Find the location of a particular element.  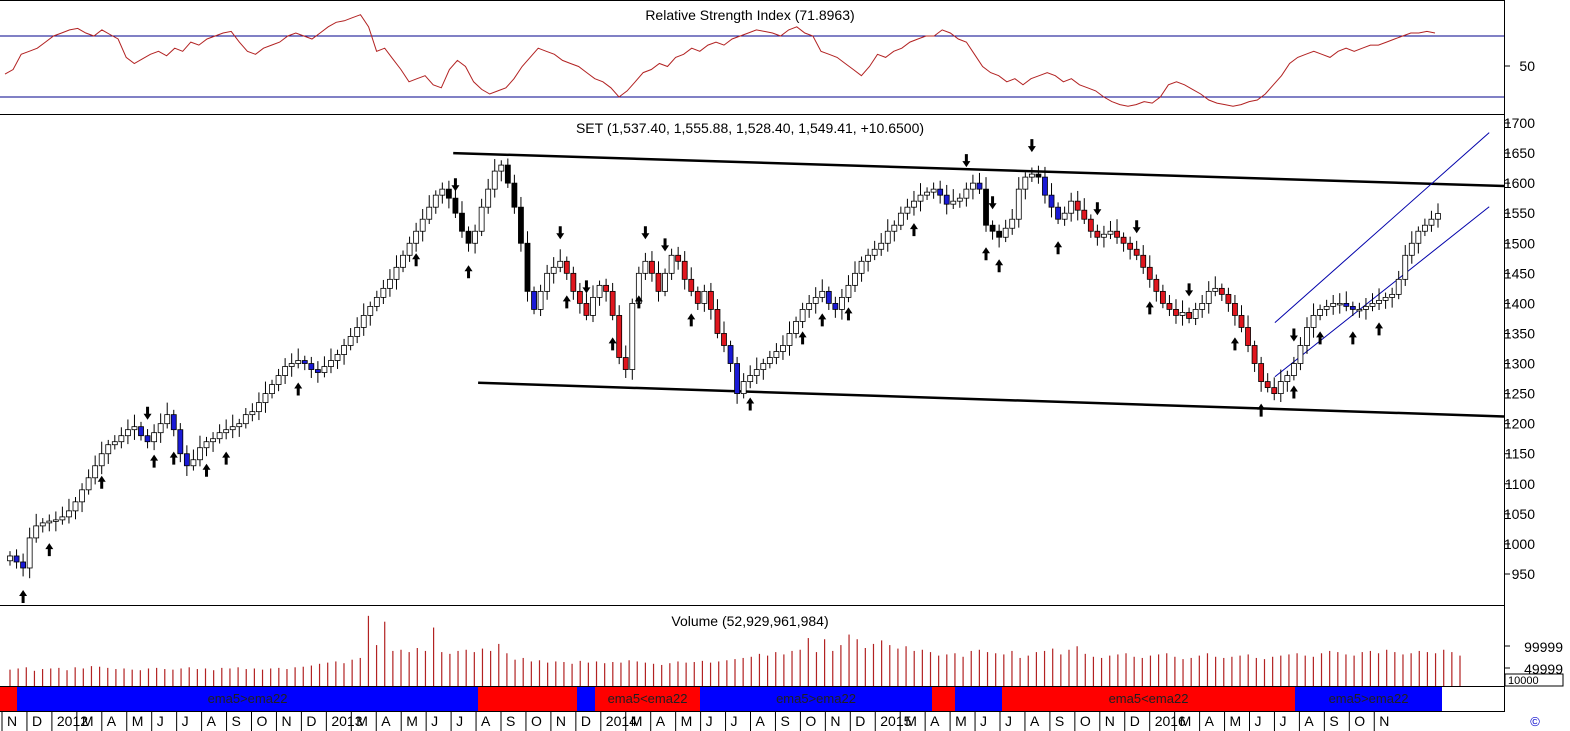

price-tick-label: 1550 is located at coordinates (1519, 213).